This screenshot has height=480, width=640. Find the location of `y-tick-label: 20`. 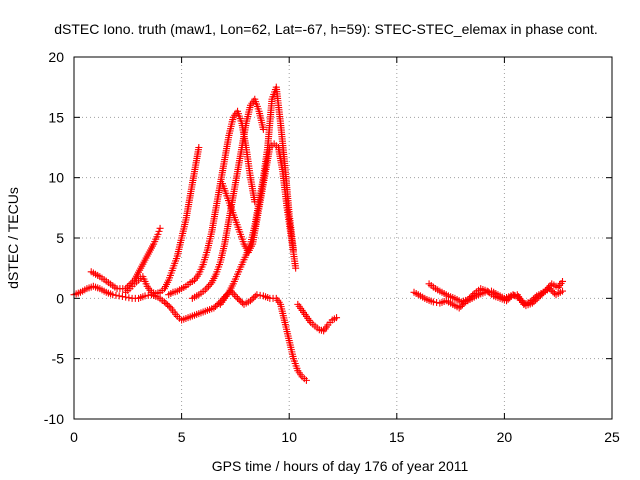

y-tick-label: 20 is located at coordinates (56, 57).